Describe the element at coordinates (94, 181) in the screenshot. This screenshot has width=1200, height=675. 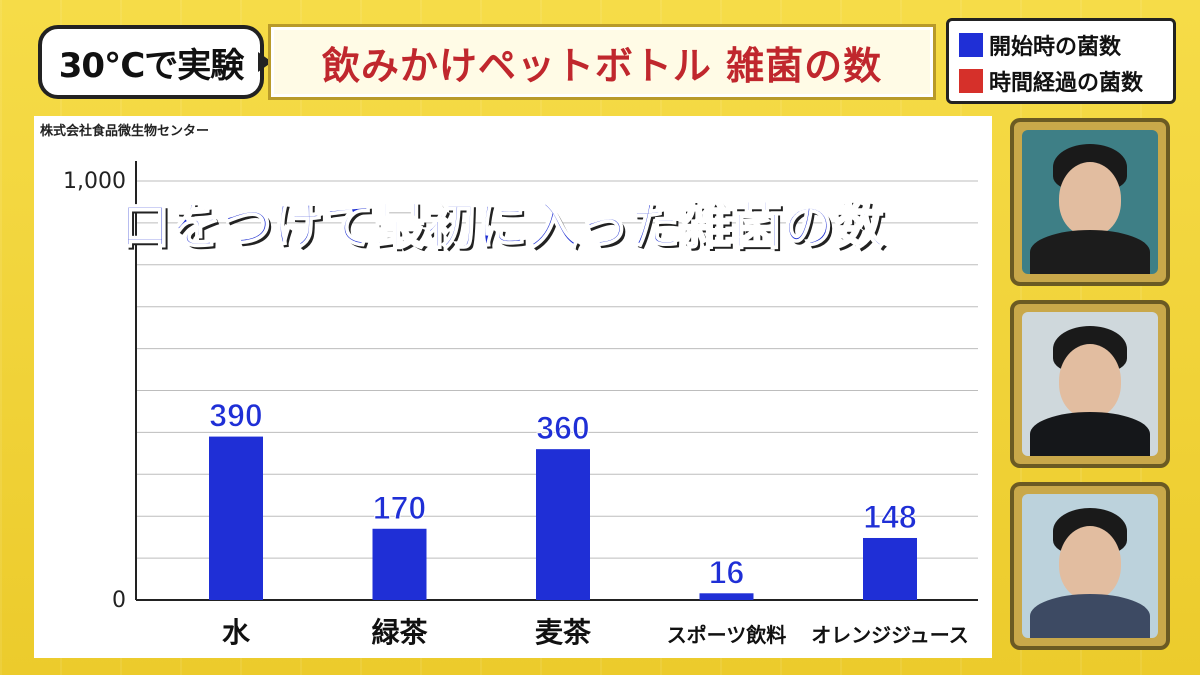
I see `y-tick-label: 1,000` at that location.